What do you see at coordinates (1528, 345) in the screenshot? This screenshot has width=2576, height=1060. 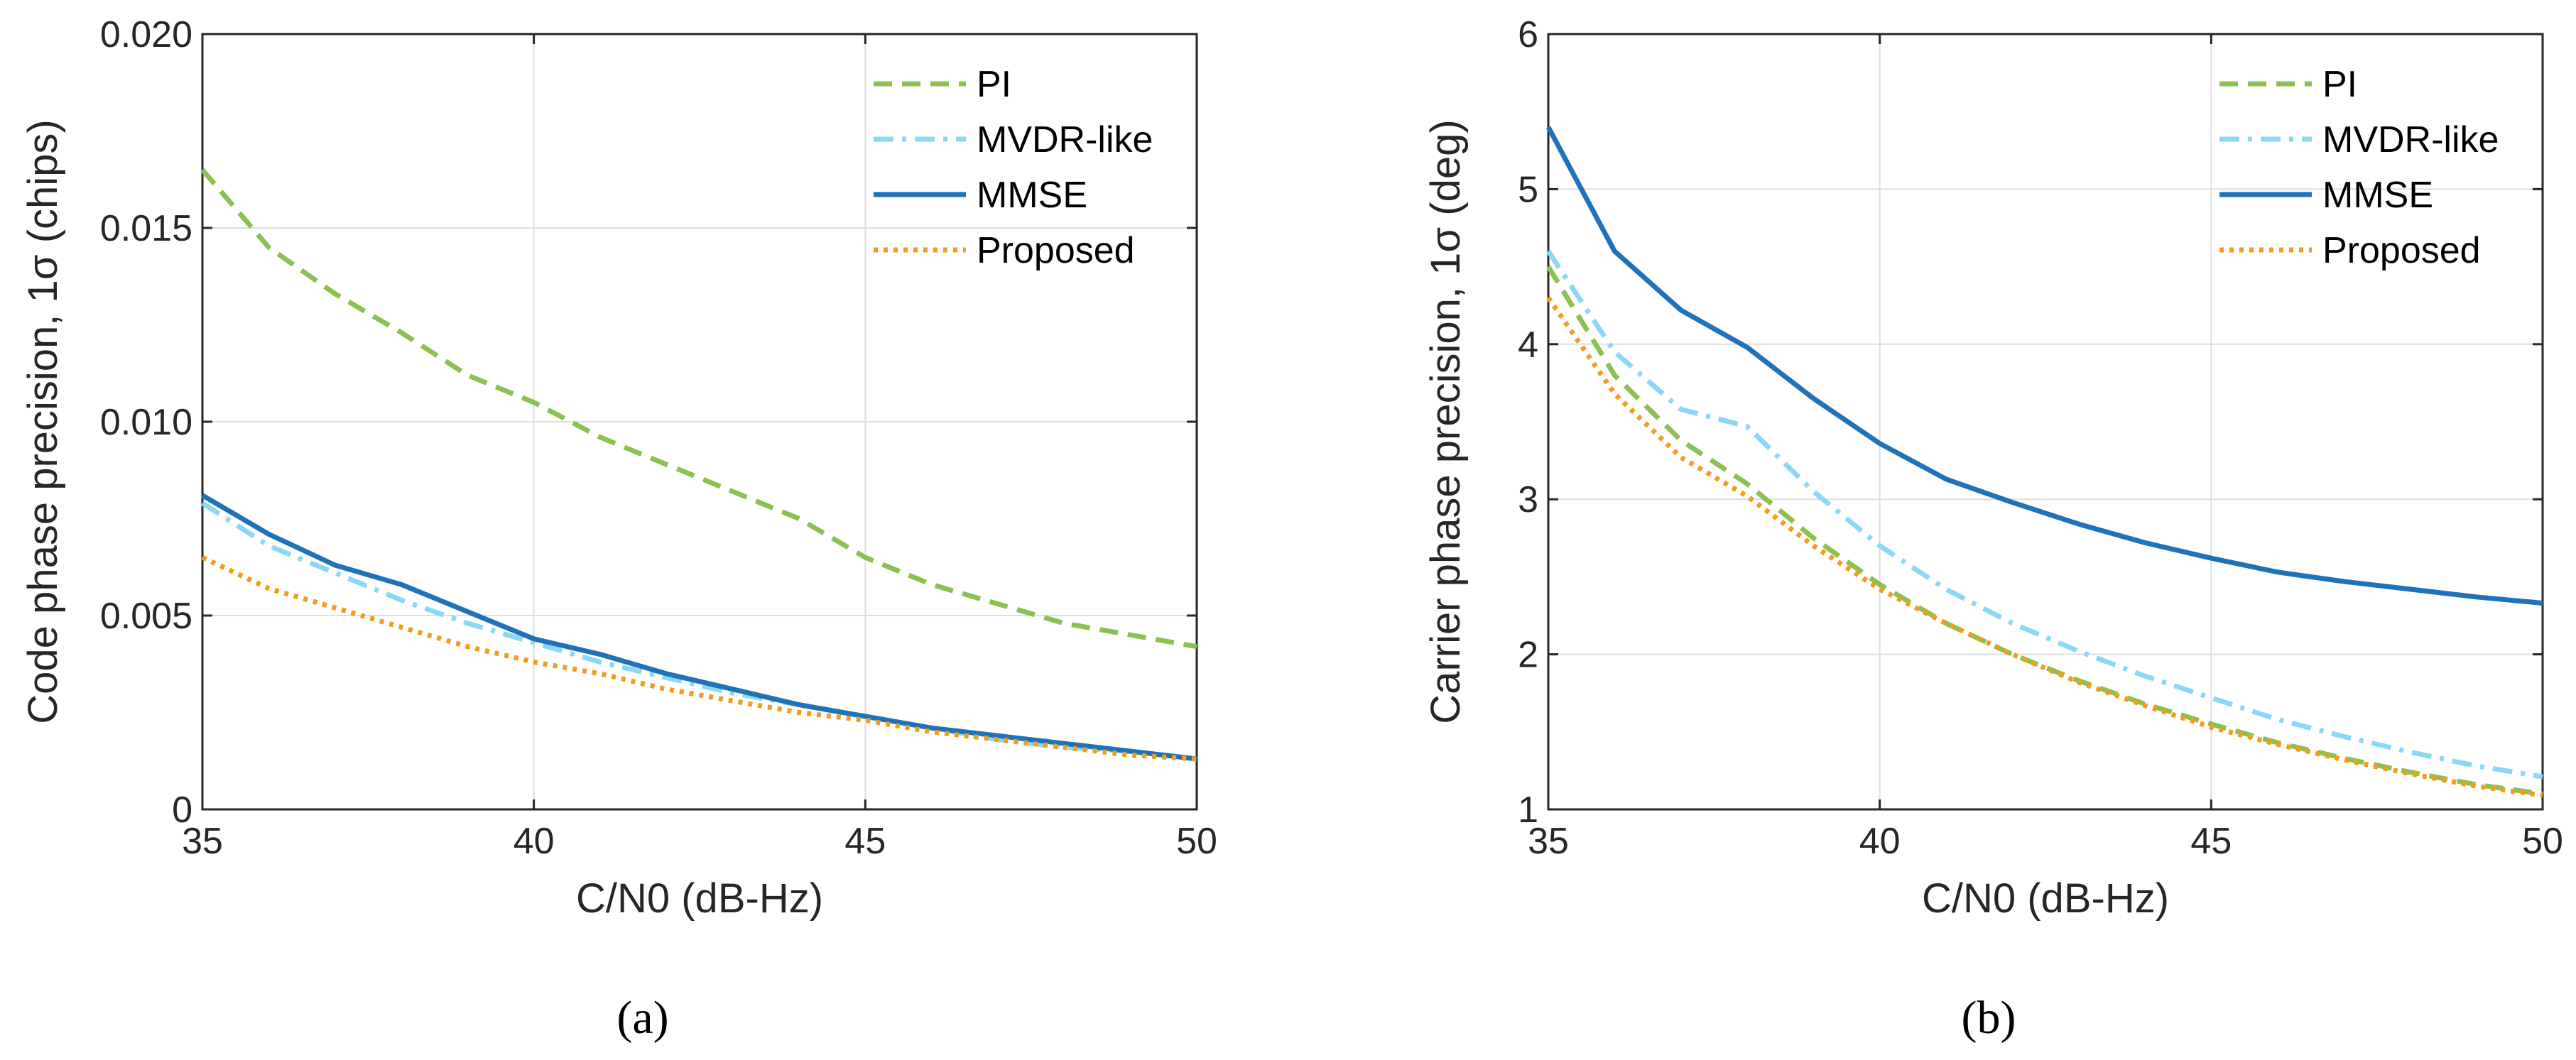 I see `y-tick-label: 4` at bounding box center [1528, 345].